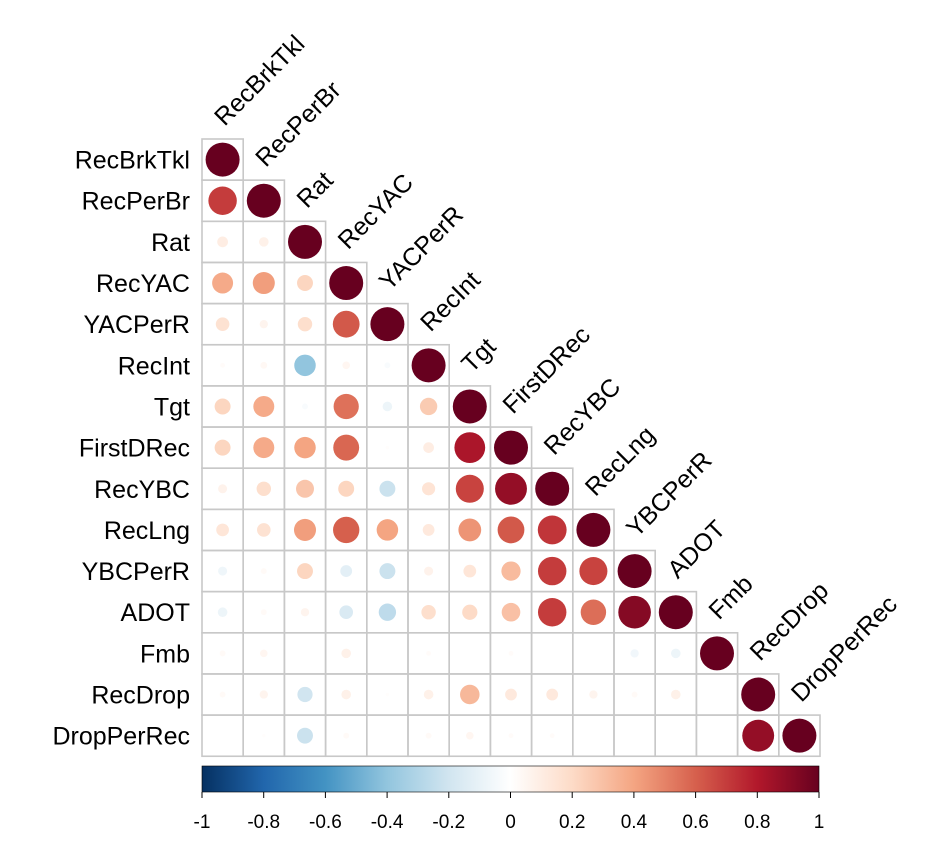 Image resolution: width=940 pixels, height=846 pixels. Describe the element at coordinates (134, 449) in the screenshot. I see `row-label: FirstDRec` at that location.